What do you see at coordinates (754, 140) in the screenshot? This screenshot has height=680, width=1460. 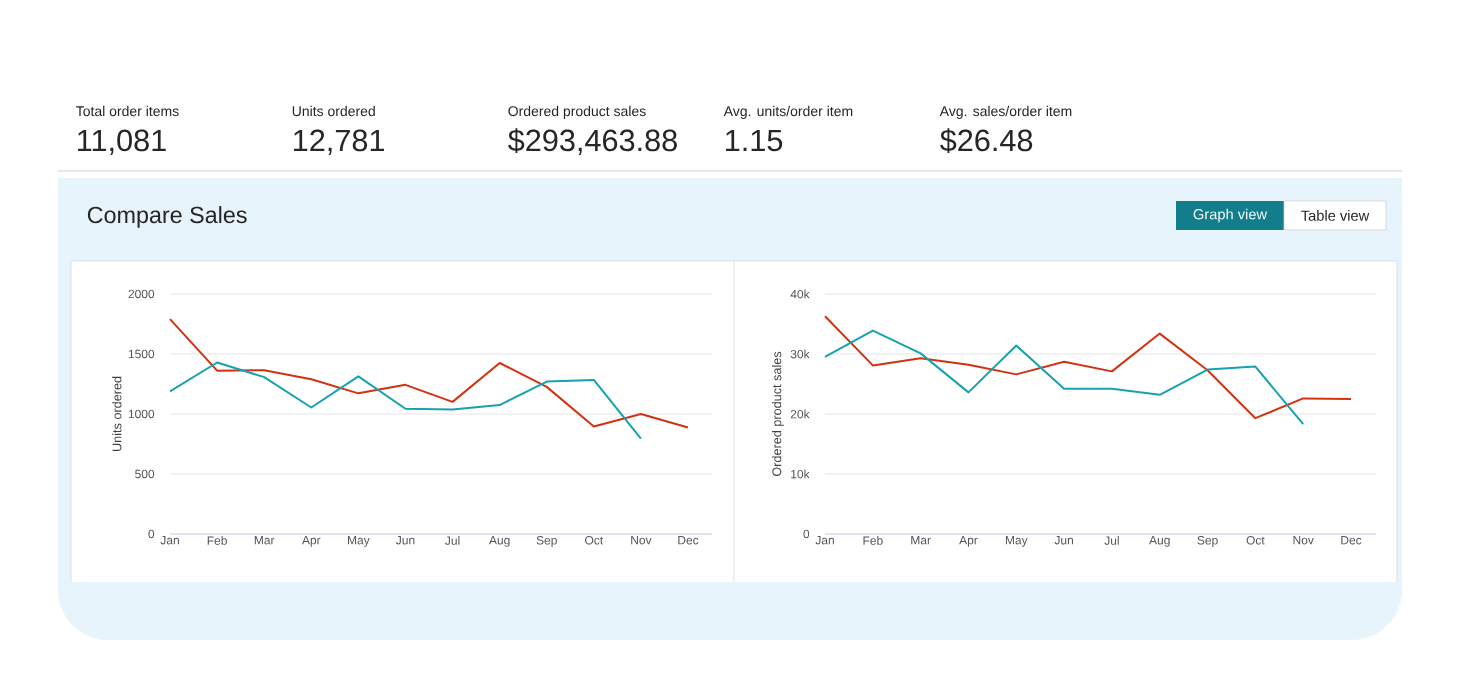 I see `text: 1.15` at bounding box center [754, 140].